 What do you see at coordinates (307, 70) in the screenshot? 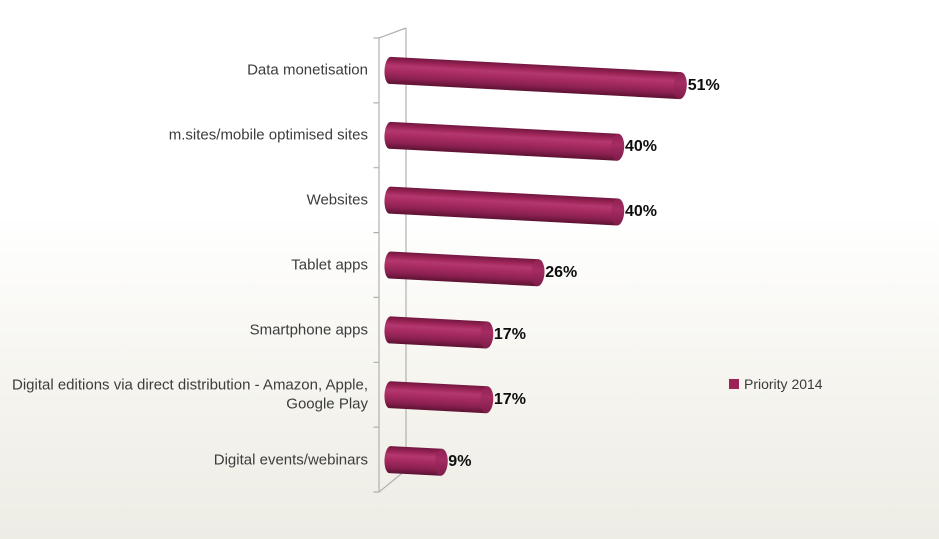
I see `category-label: Data monetisation` at bounding box center [307, 70].